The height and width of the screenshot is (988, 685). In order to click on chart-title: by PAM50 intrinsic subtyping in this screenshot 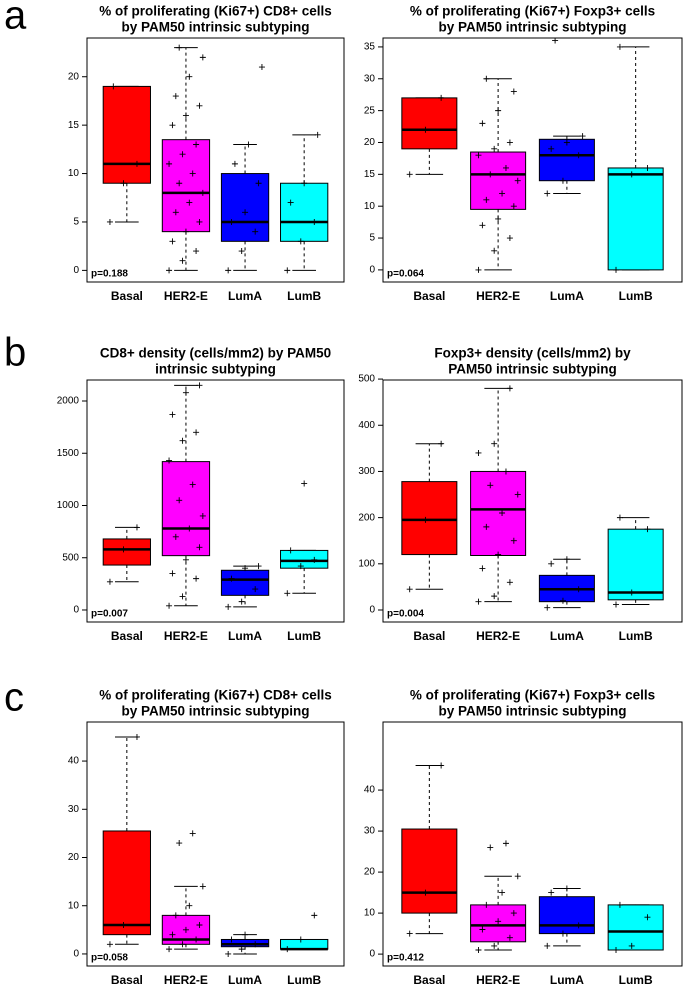, I will do `click(532, 711)`.